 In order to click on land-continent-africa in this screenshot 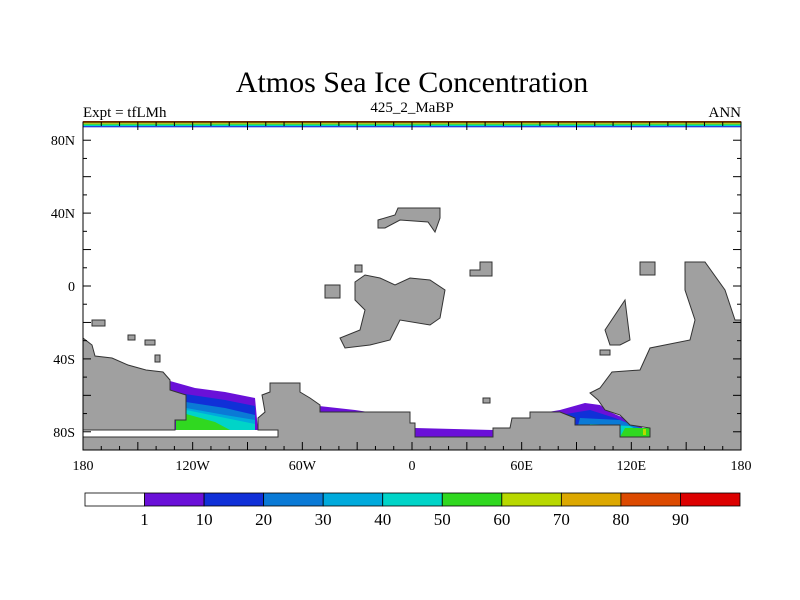, I will do `click(392, 311)`.